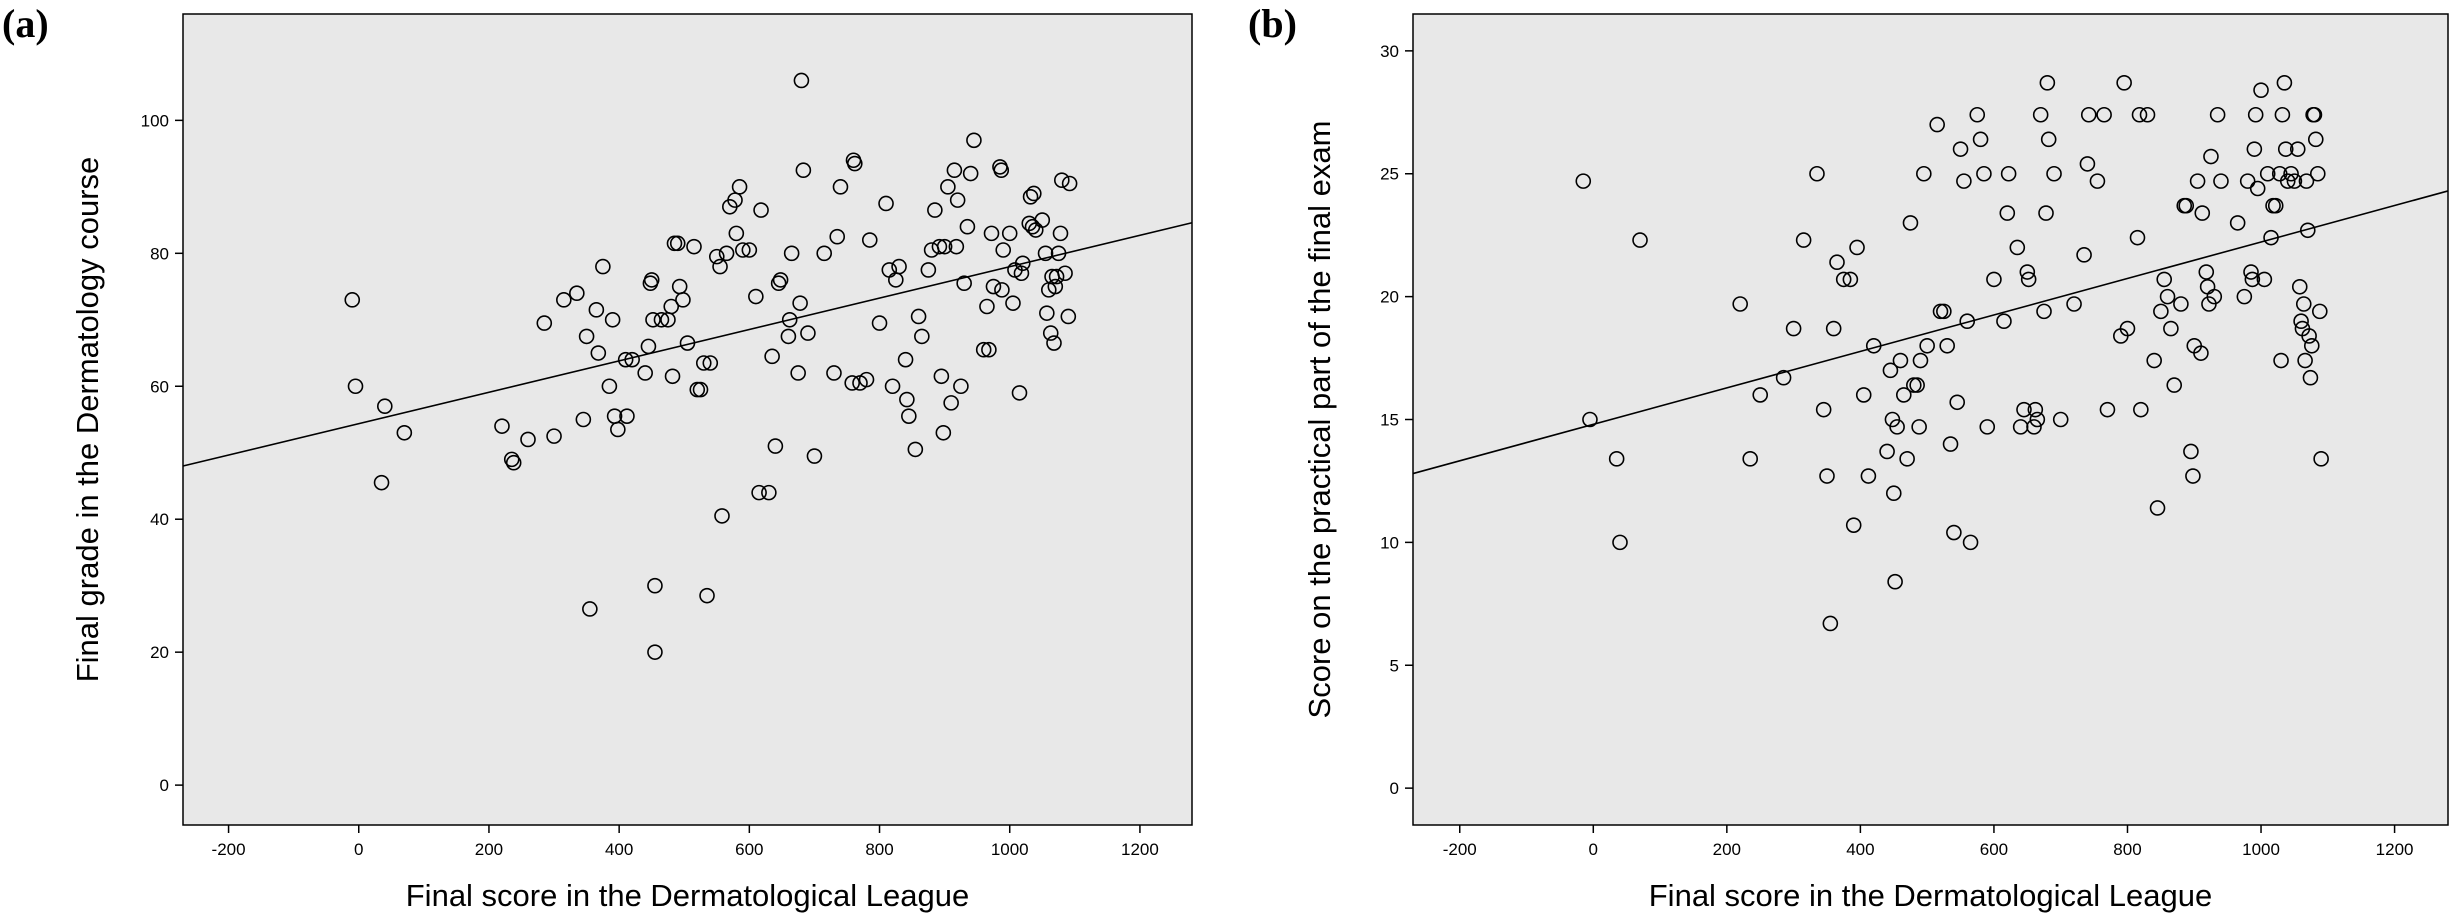 This screenshot has height=924, width=2458. Describe the element at coordinates (1860, 849) in the screenshot. I see `x-tick-label-b: 400` at that location.